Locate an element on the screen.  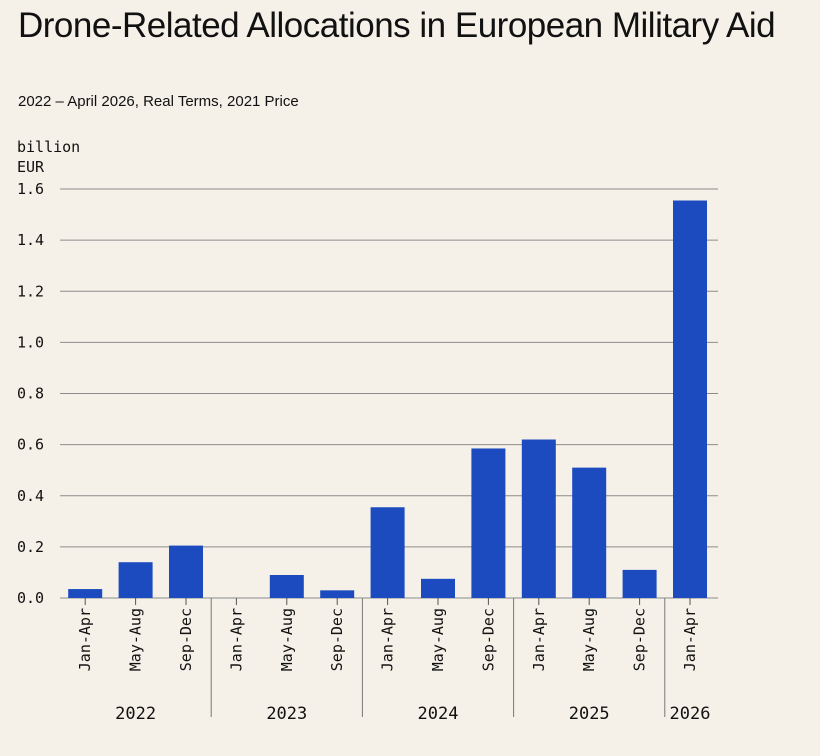
y-tick-label: 0.0 is located at coordinates (30, 598).